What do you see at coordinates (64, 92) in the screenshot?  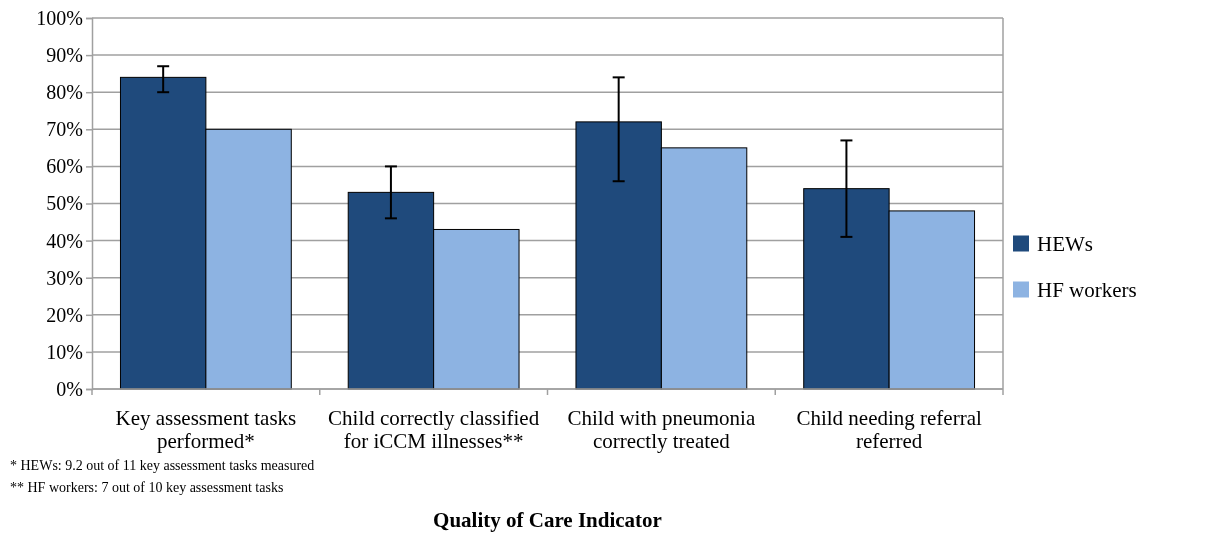 I see `y-tick-label: 80%` at bounding box center [64, 92].